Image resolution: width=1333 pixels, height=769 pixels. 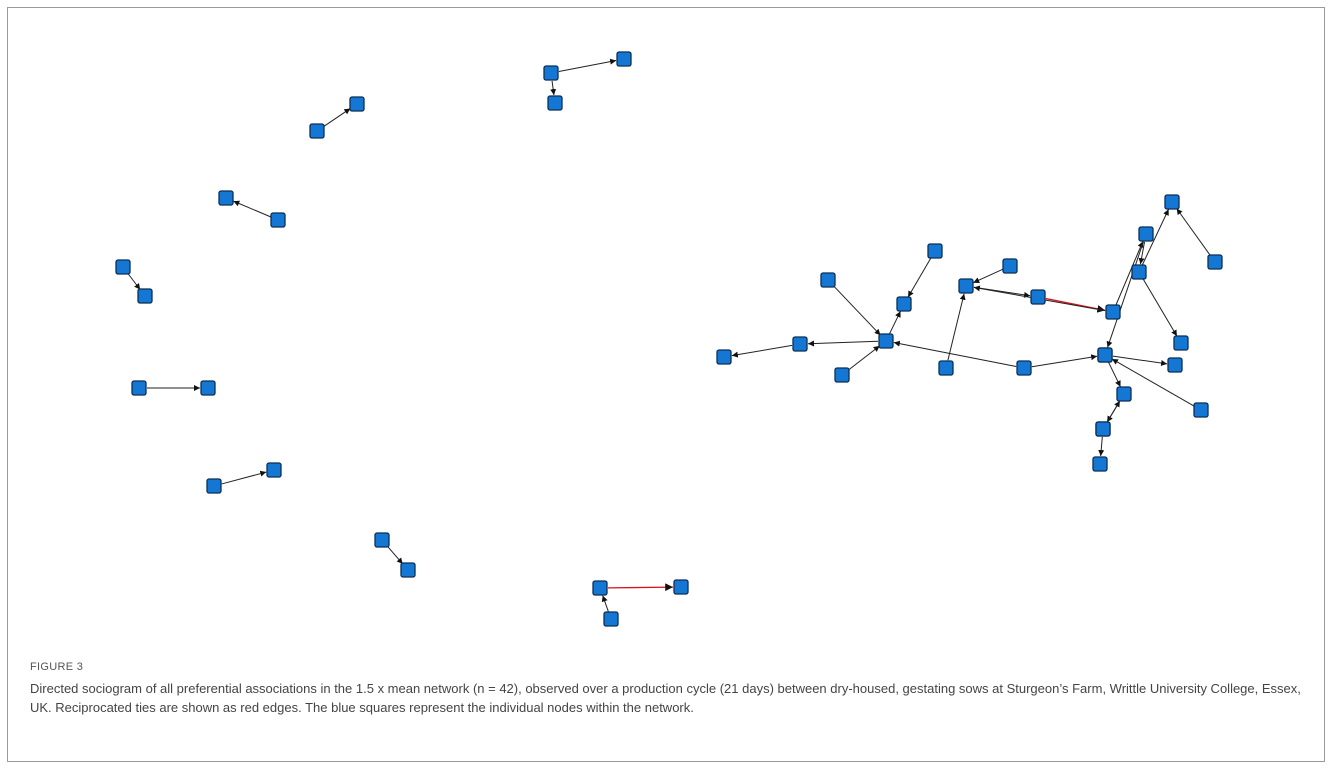 I want to click on reciprocated-edge, so click(x=640, y=587).